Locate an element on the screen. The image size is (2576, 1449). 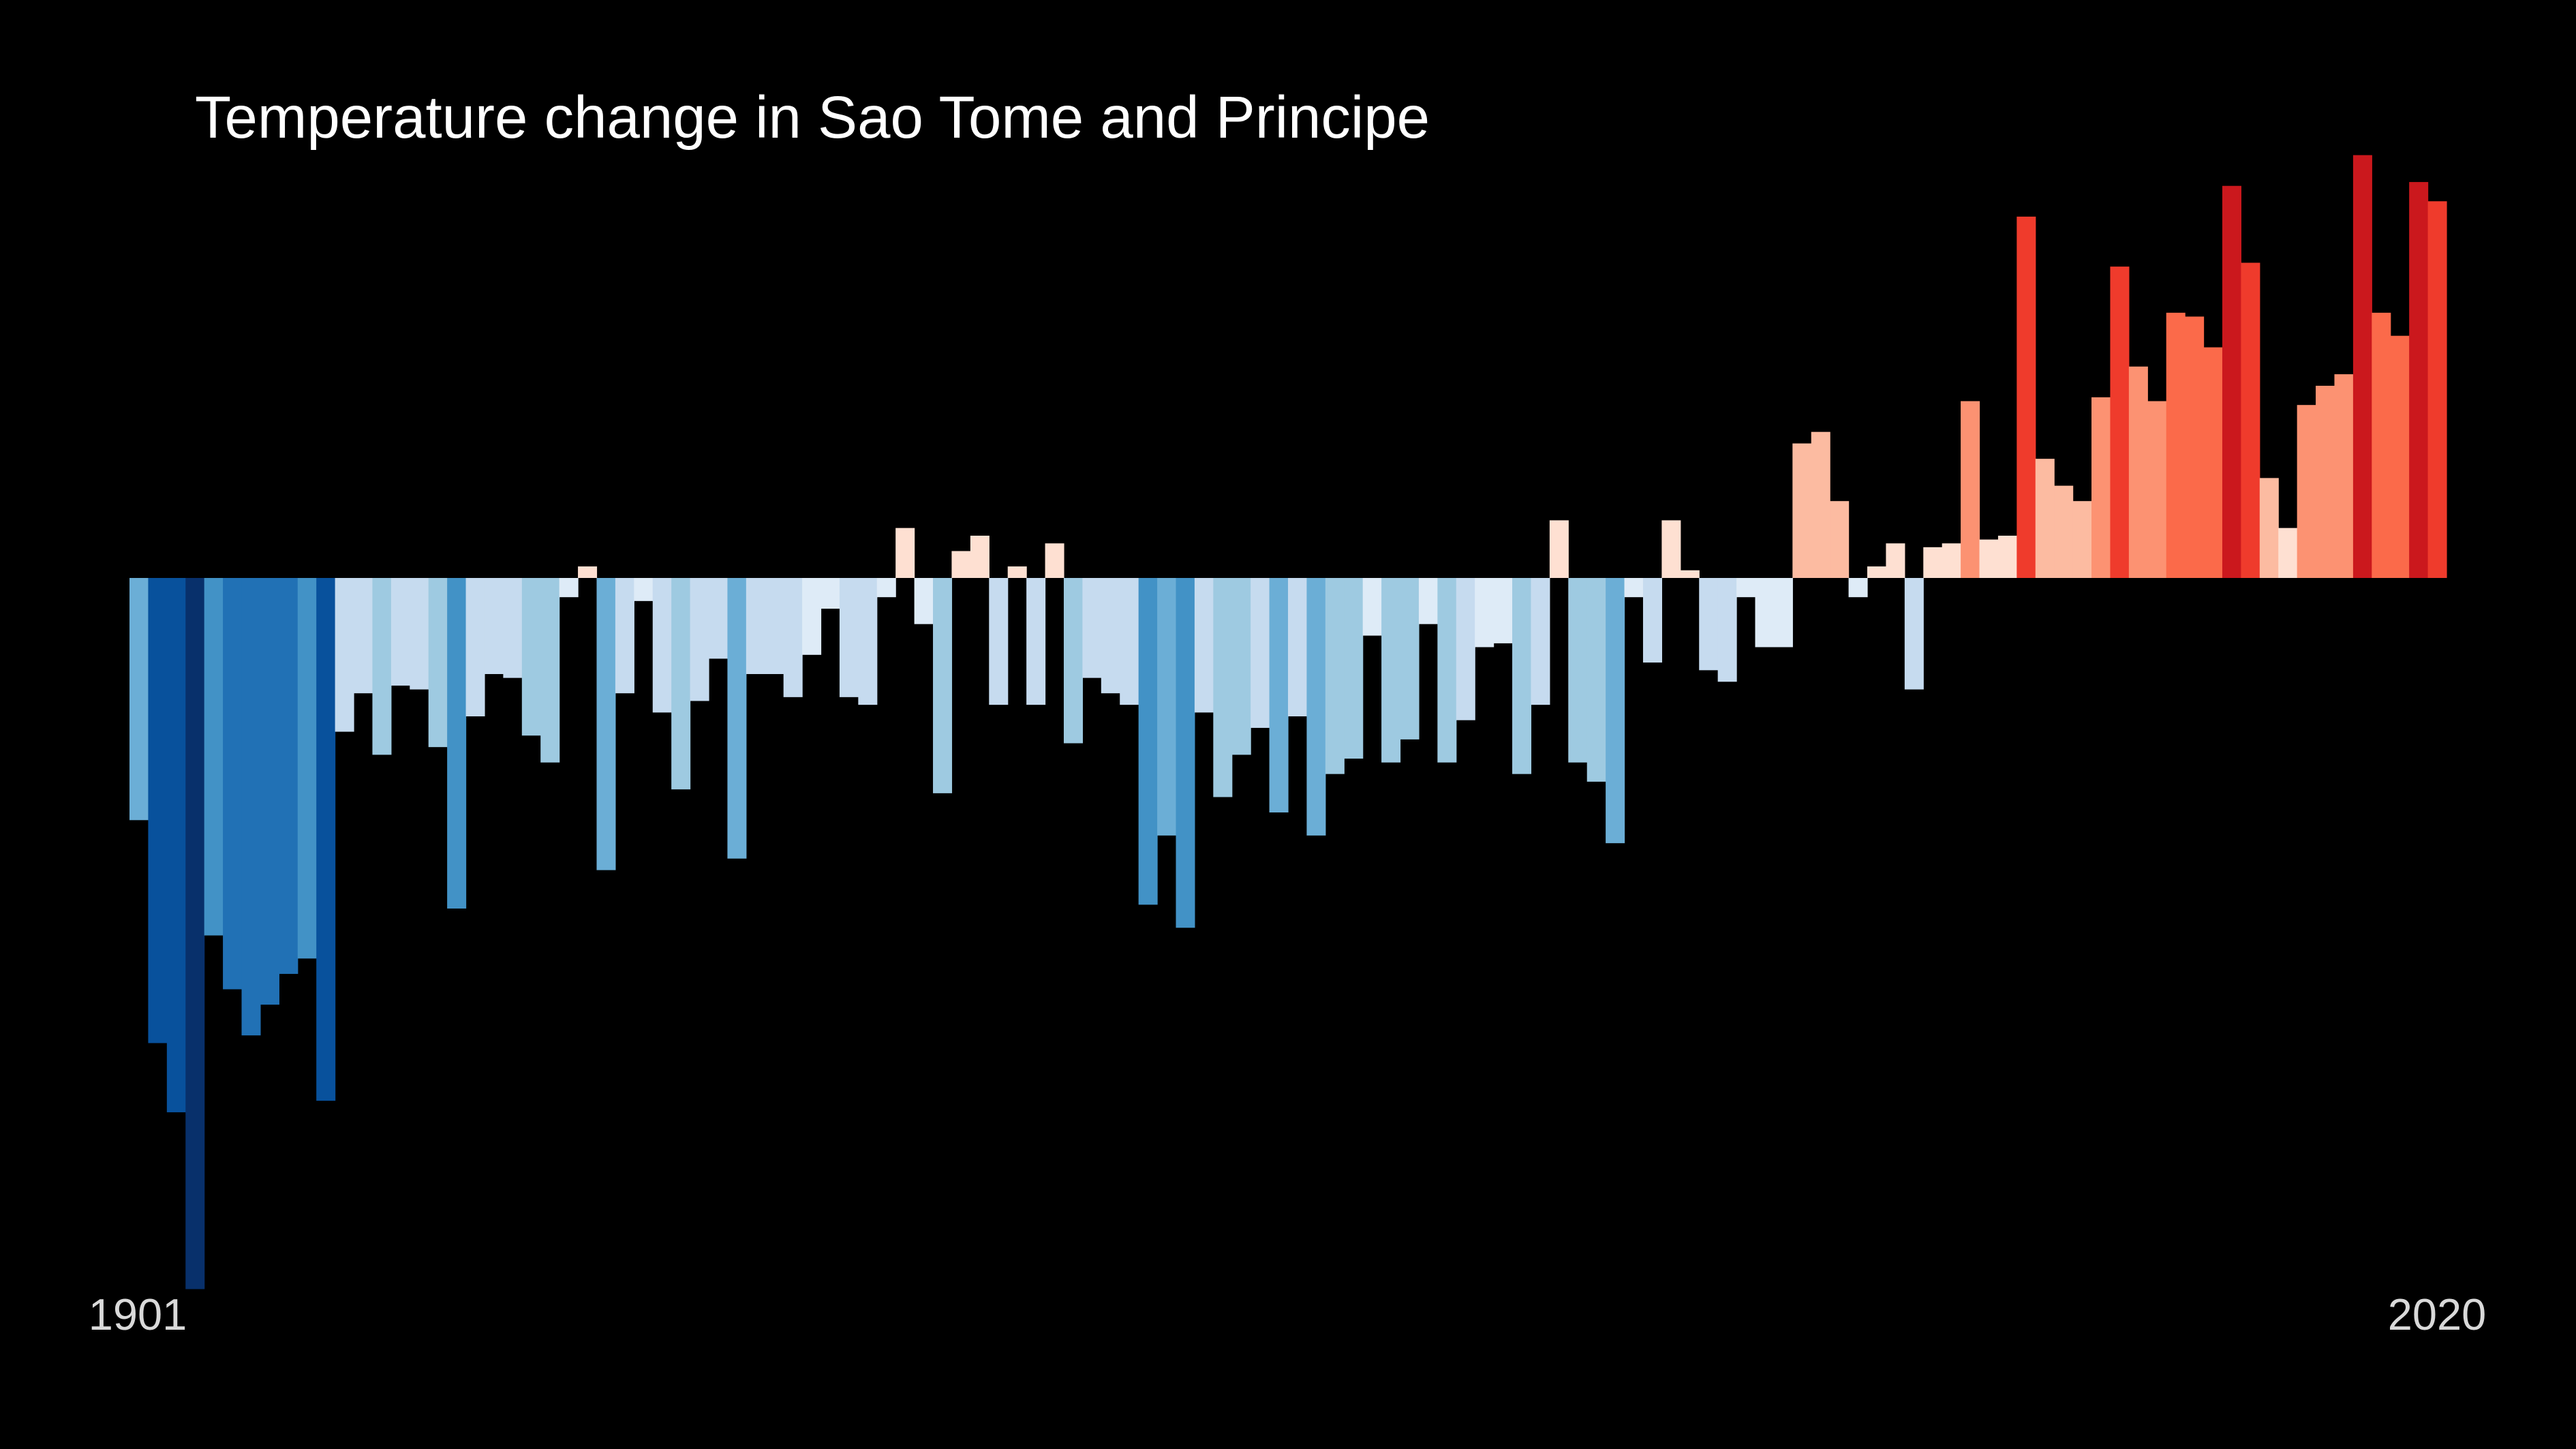
bar-1921 is located at coordinates (513, 628).